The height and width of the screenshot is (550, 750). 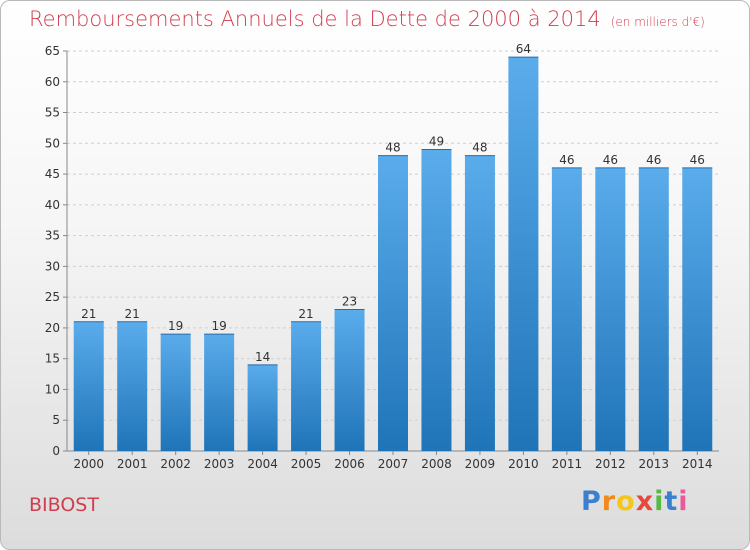 What do you see at coordinates (567, 464) in the screenshot?
I see `x-tick-label: 2011` at bounding box center [567, 464].